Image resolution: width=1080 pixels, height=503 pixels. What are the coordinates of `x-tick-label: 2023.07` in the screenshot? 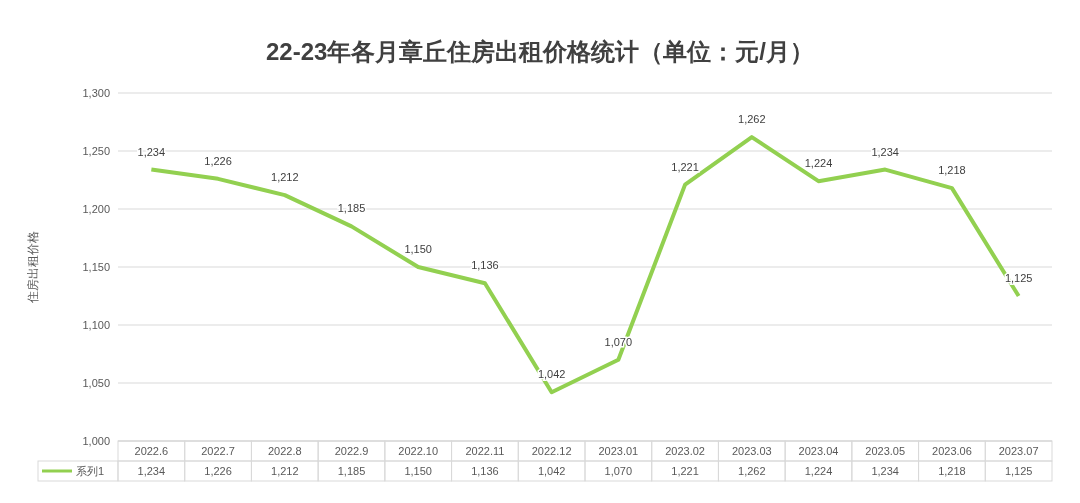 It's located at (1018, 451).